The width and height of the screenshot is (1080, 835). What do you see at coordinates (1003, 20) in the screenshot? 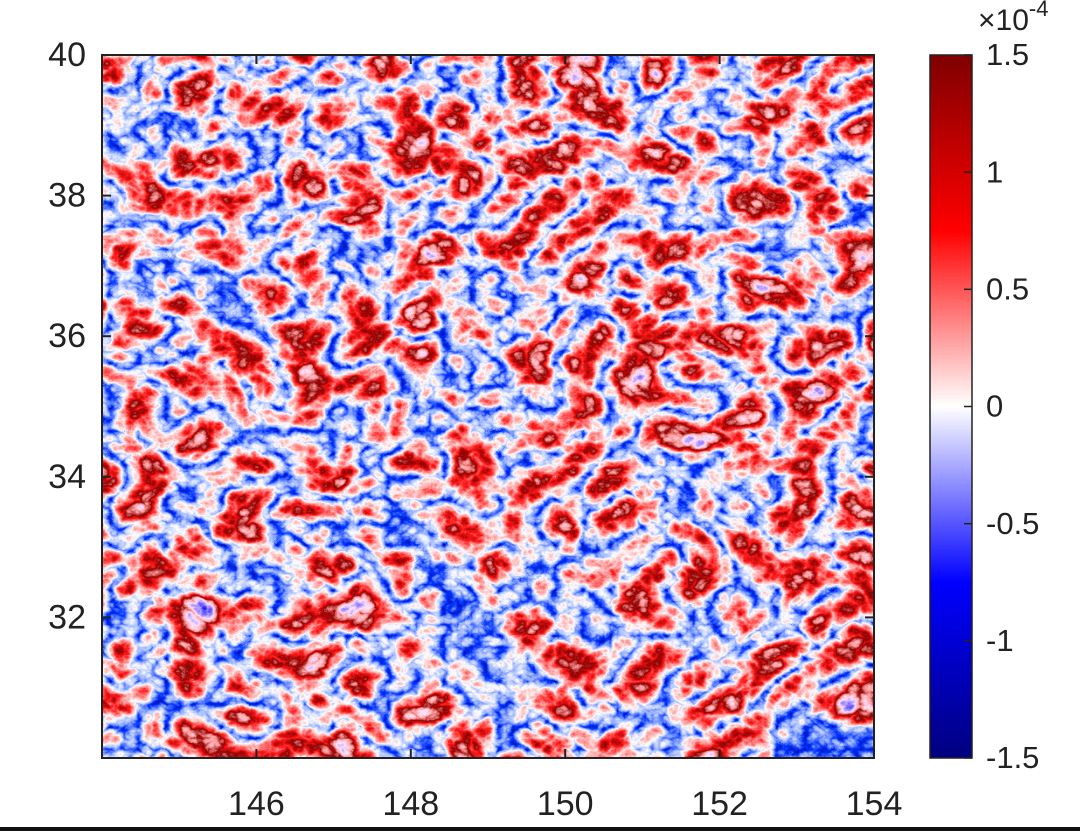
I see `colorbar-multiplier: ×10` at bounding box center [1003, 20].